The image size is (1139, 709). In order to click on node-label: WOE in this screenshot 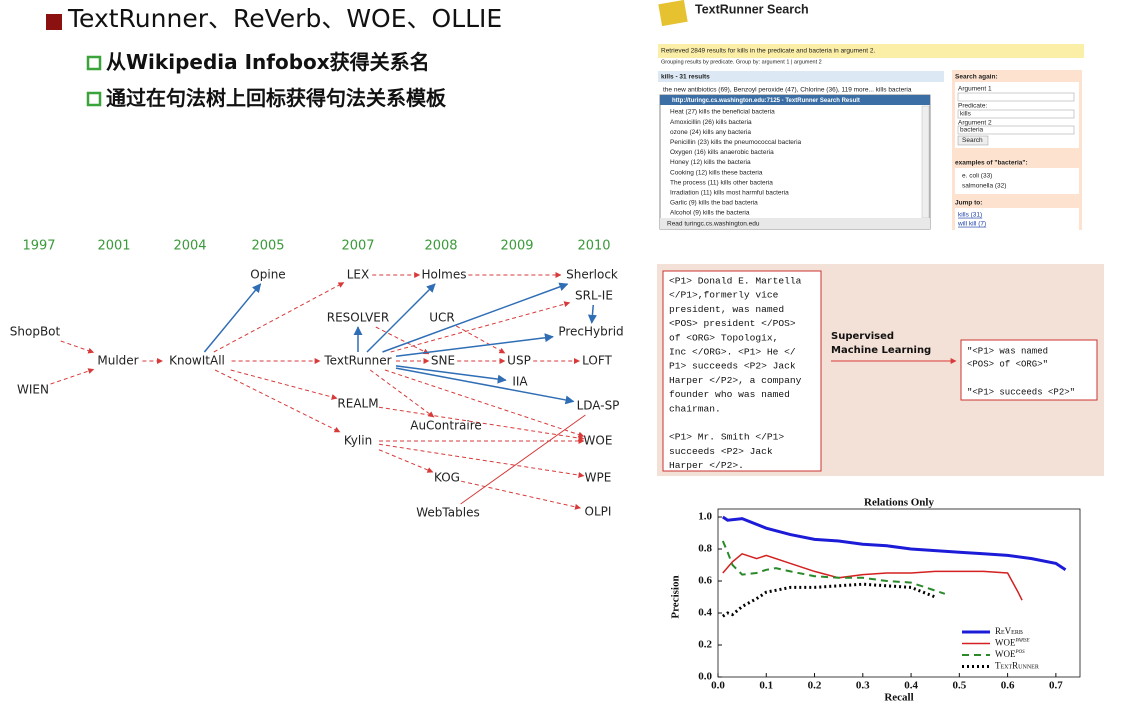, I will do `click(598, 441)`.